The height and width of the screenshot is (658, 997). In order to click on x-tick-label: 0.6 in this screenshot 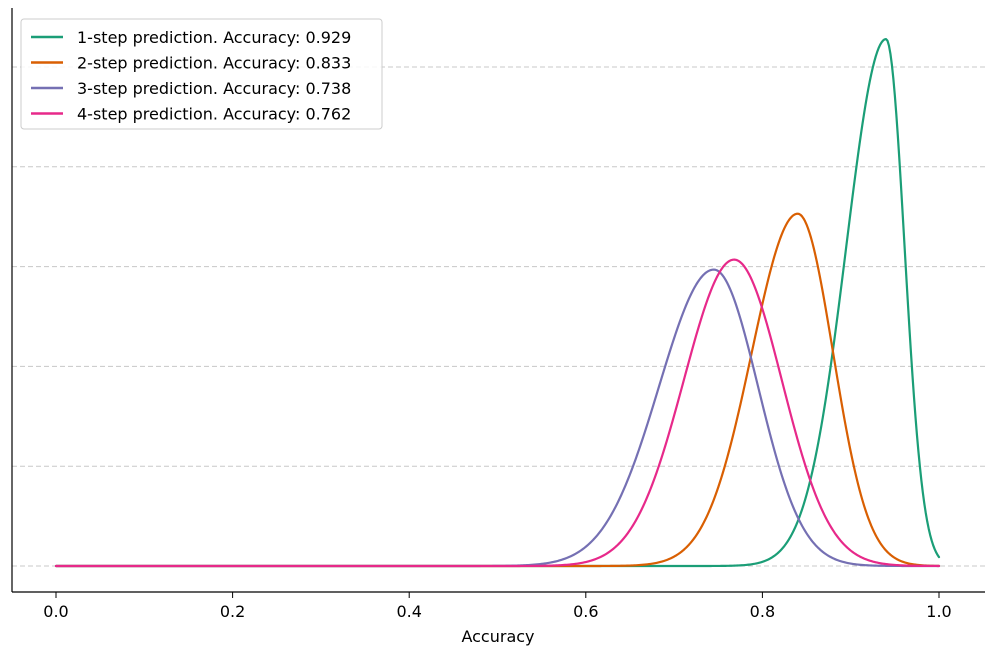, I will do `click(585, 611)`.